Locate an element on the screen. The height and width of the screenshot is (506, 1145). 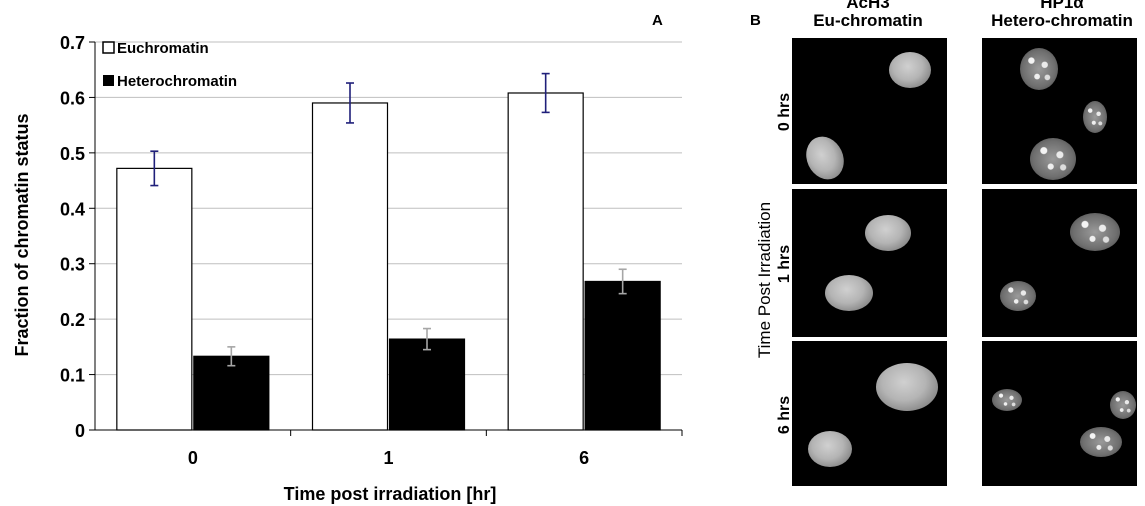
y-axis-title: Fraction of chromatin status is located at coordinates (22, 234).